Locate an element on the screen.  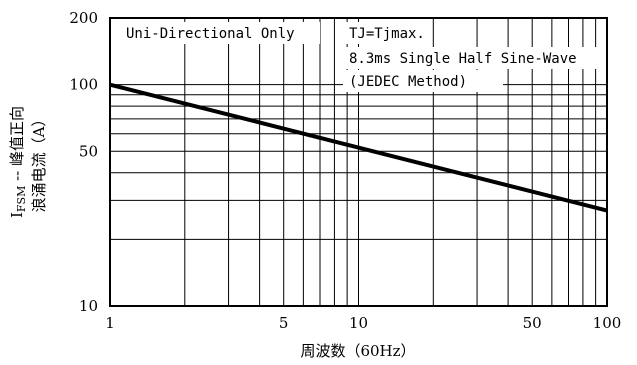
y-axis-label-symbol: I is located at coordinates (17, 215).